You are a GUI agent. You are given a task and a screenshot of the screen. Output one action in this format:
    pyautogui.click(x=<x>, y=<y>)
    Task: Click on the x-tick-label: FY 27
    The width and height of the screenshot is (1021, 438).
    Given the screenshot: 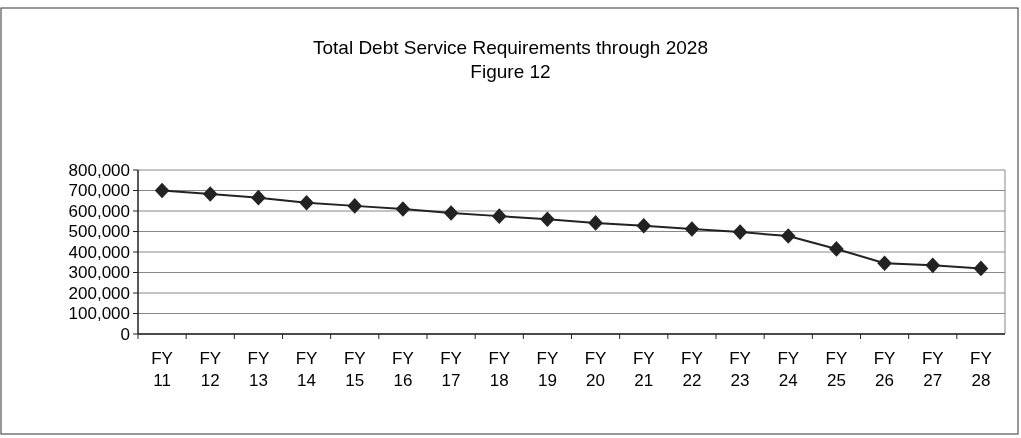 What is the action you would take?
    pyautogui.click(x=932, y=369)
    